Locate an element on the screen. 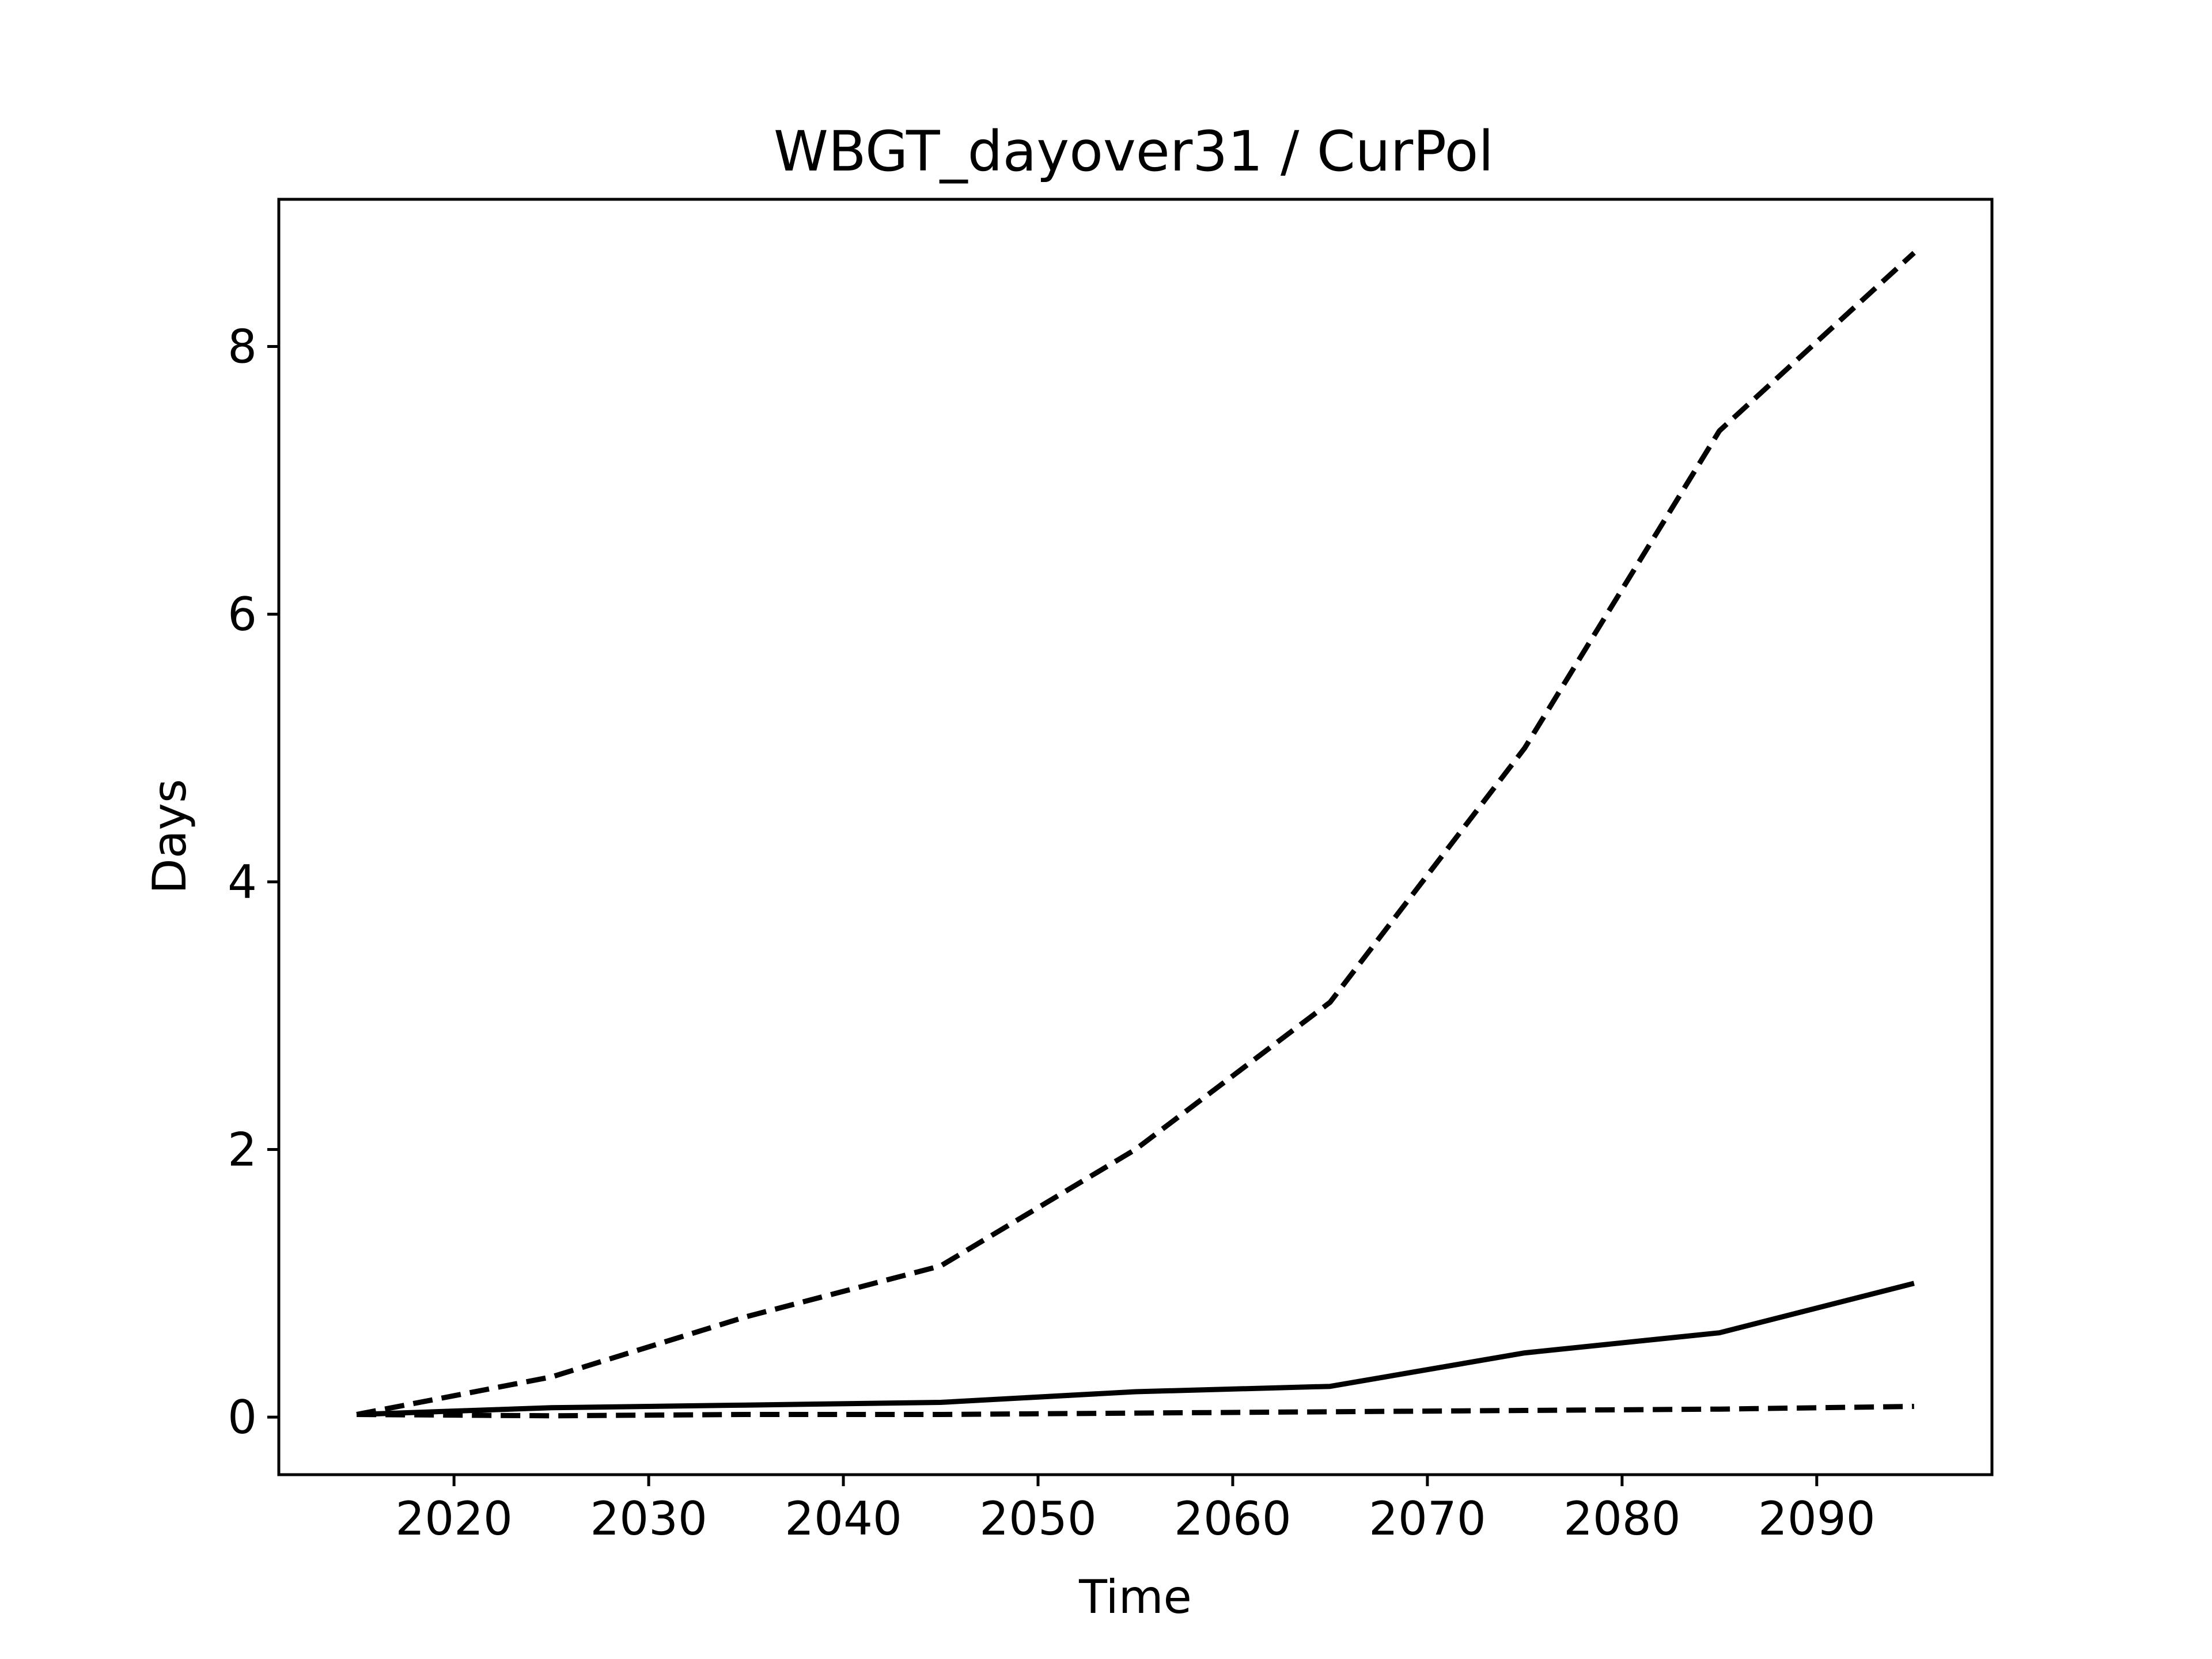 This screenshot has height=1659, width=2212. y-axis-label: Days is located at coordinates (169, 836).